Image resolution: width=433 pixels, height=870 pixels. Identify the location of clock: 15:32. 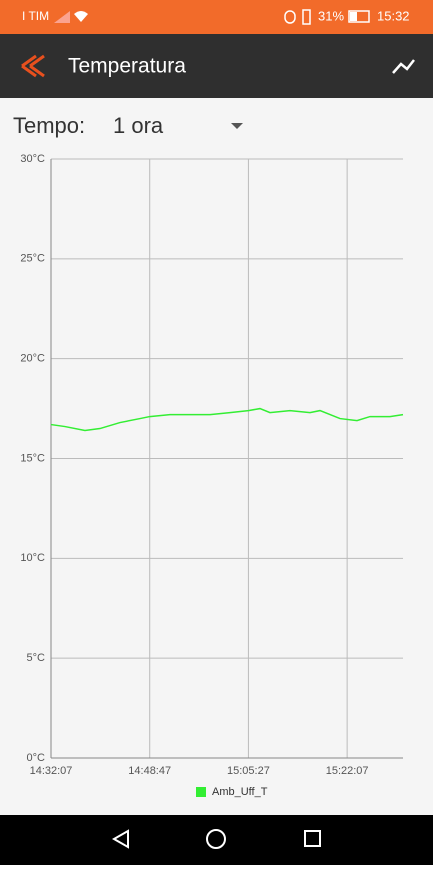
(393, 15).